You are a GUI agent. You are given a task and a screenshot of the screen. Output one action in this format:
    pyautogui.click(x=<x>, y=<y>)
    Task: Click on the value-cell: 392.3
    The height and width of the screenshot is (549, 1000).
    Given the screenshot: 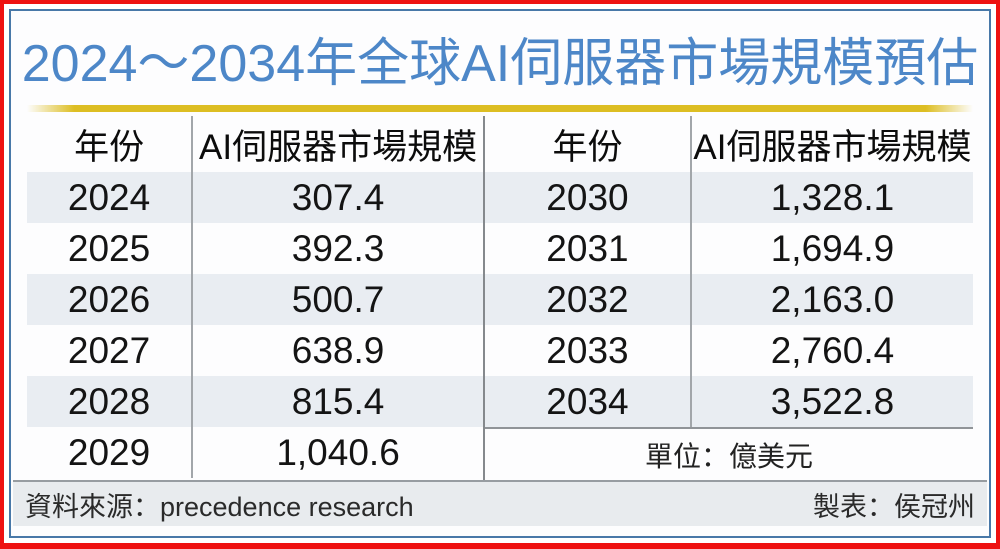 What is the action you would take?
    pyautogui.click(x=338, y=248)
    